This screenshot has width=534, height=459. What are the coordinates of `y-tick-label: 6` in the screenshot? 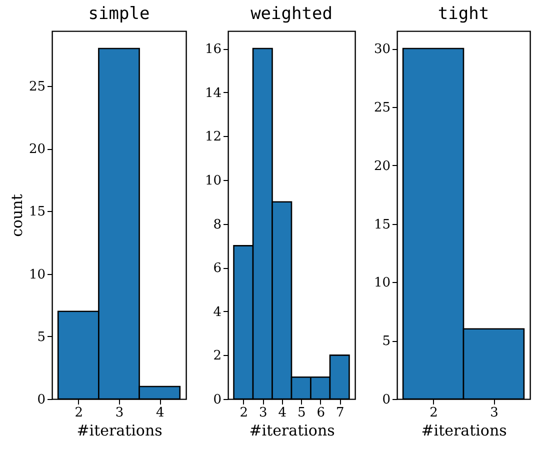 It's located at (217, 268).